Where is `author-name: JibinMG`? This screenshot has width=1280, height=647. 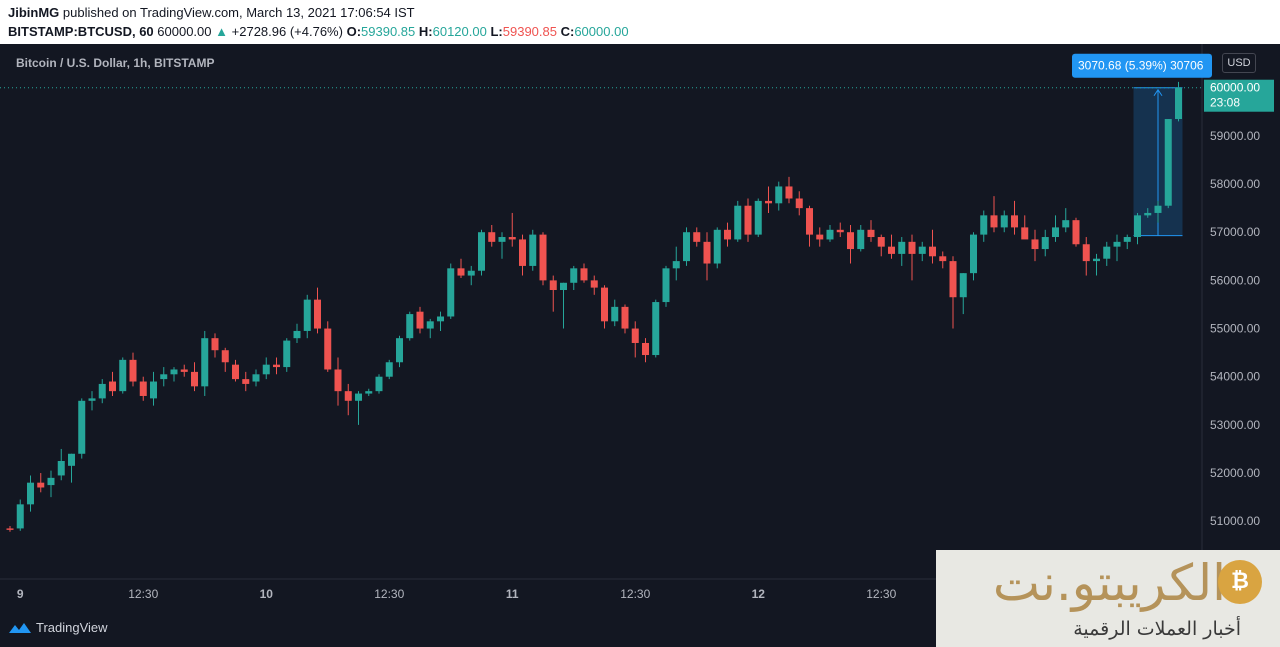 author-name: JibinMG is located at coordinates (34, 12).